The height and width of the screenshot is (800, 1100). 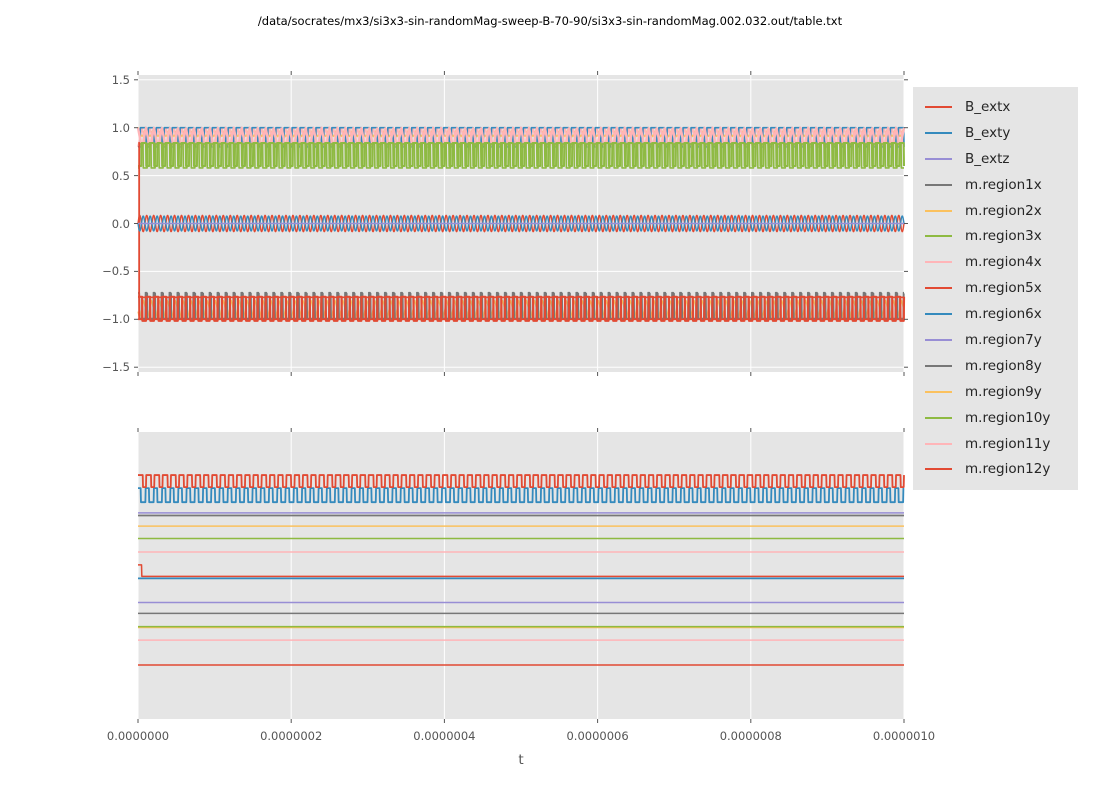 I want to click on x-tick-label: 0.0000008, so click(x=750, y=736).